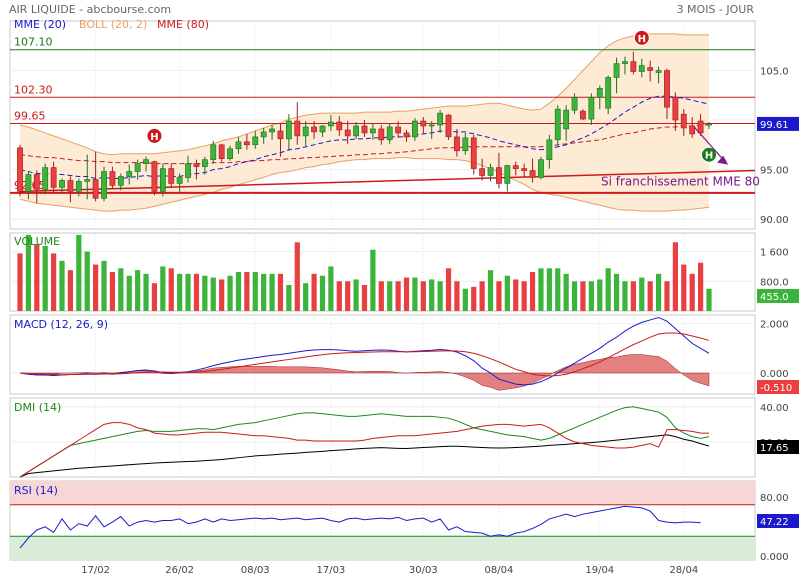 The image size is (800, 580). I want to click on level-label: 107.10, so click(33, 42).